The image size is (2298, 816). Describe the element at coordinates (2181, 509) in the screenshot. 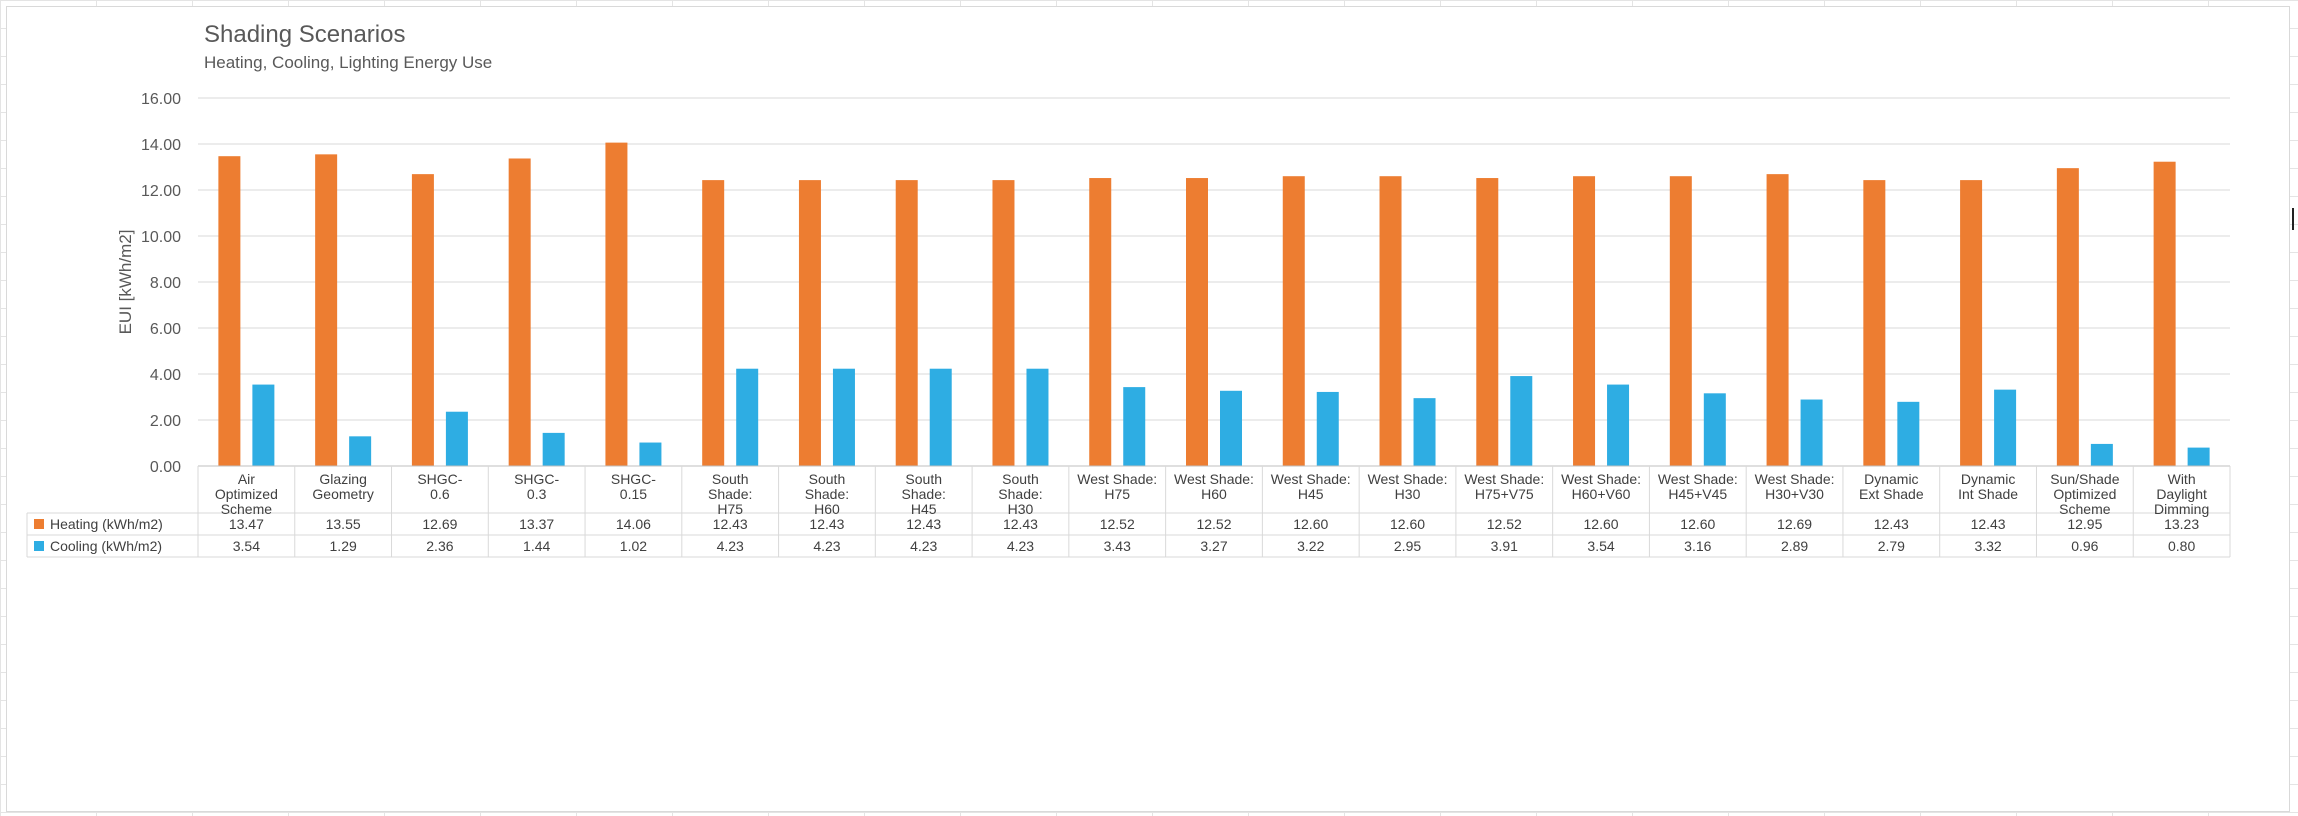

I see `category-label: Dimming` at that location.